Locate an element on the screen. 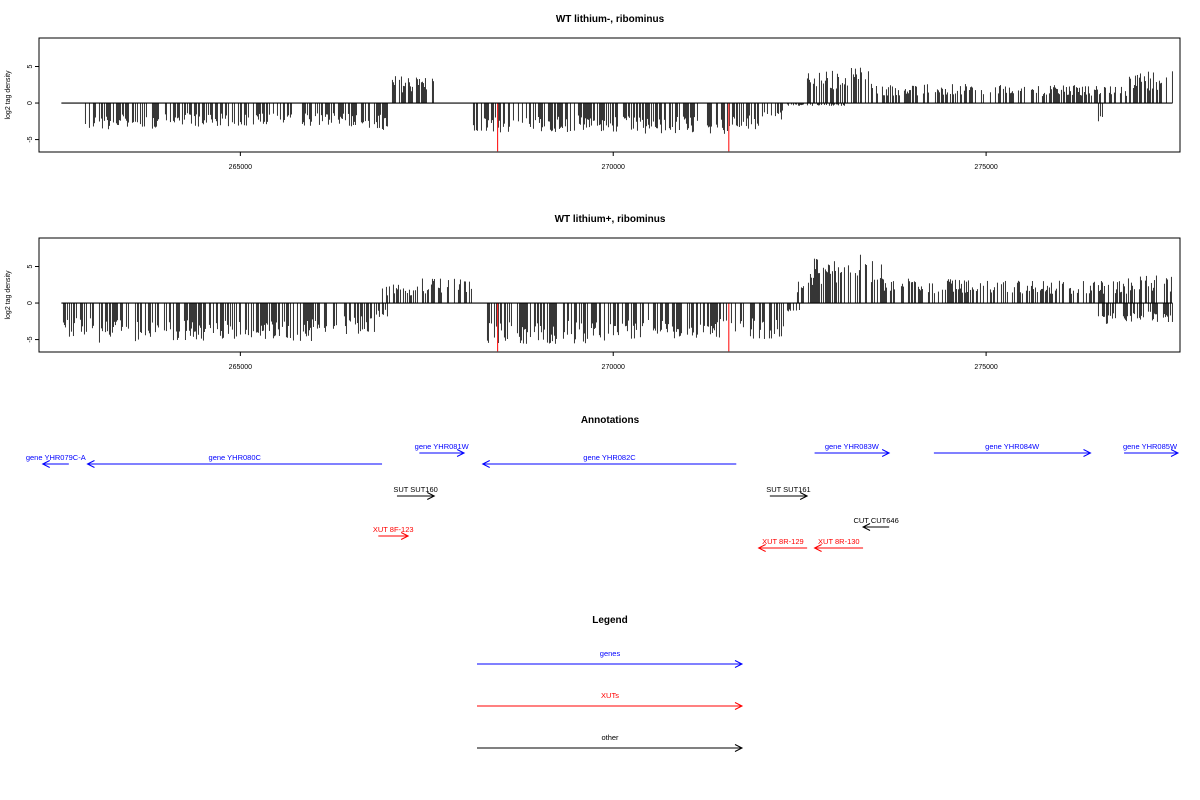  annotation-feature: XUT 8R-129 is located at coordinates (782, 544).